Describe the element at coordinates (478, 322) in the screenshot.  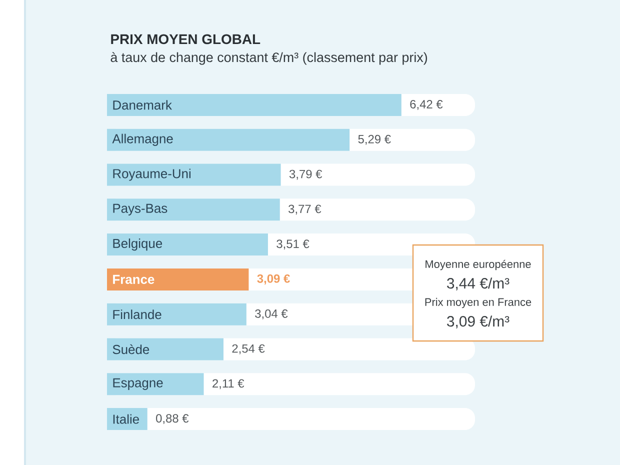
I see `text: 3,09 €/m³` at that location.